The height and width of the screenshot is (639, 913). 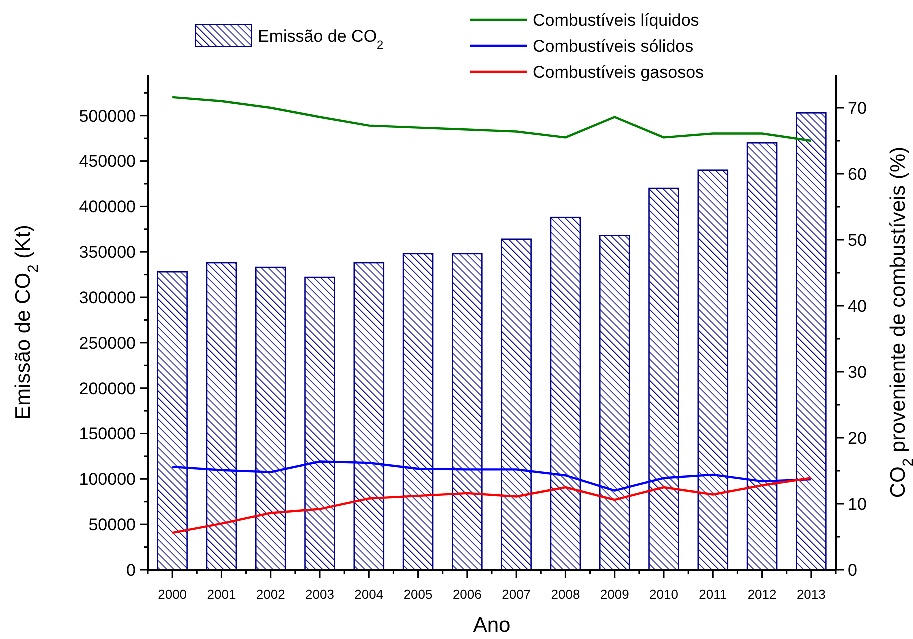 I want to click on y2-tick-label: 50, so click(x=857, y=240).